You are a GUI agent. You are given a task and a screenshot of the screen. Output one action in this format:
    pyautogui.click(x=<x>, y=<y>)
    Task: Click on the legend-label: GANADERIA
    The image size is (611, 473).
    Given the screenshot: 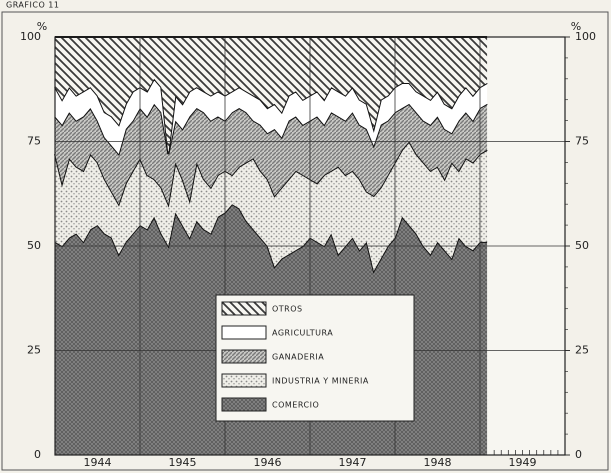 What is the action you would take?
    pyautogui.click(x=298, y=357)
    